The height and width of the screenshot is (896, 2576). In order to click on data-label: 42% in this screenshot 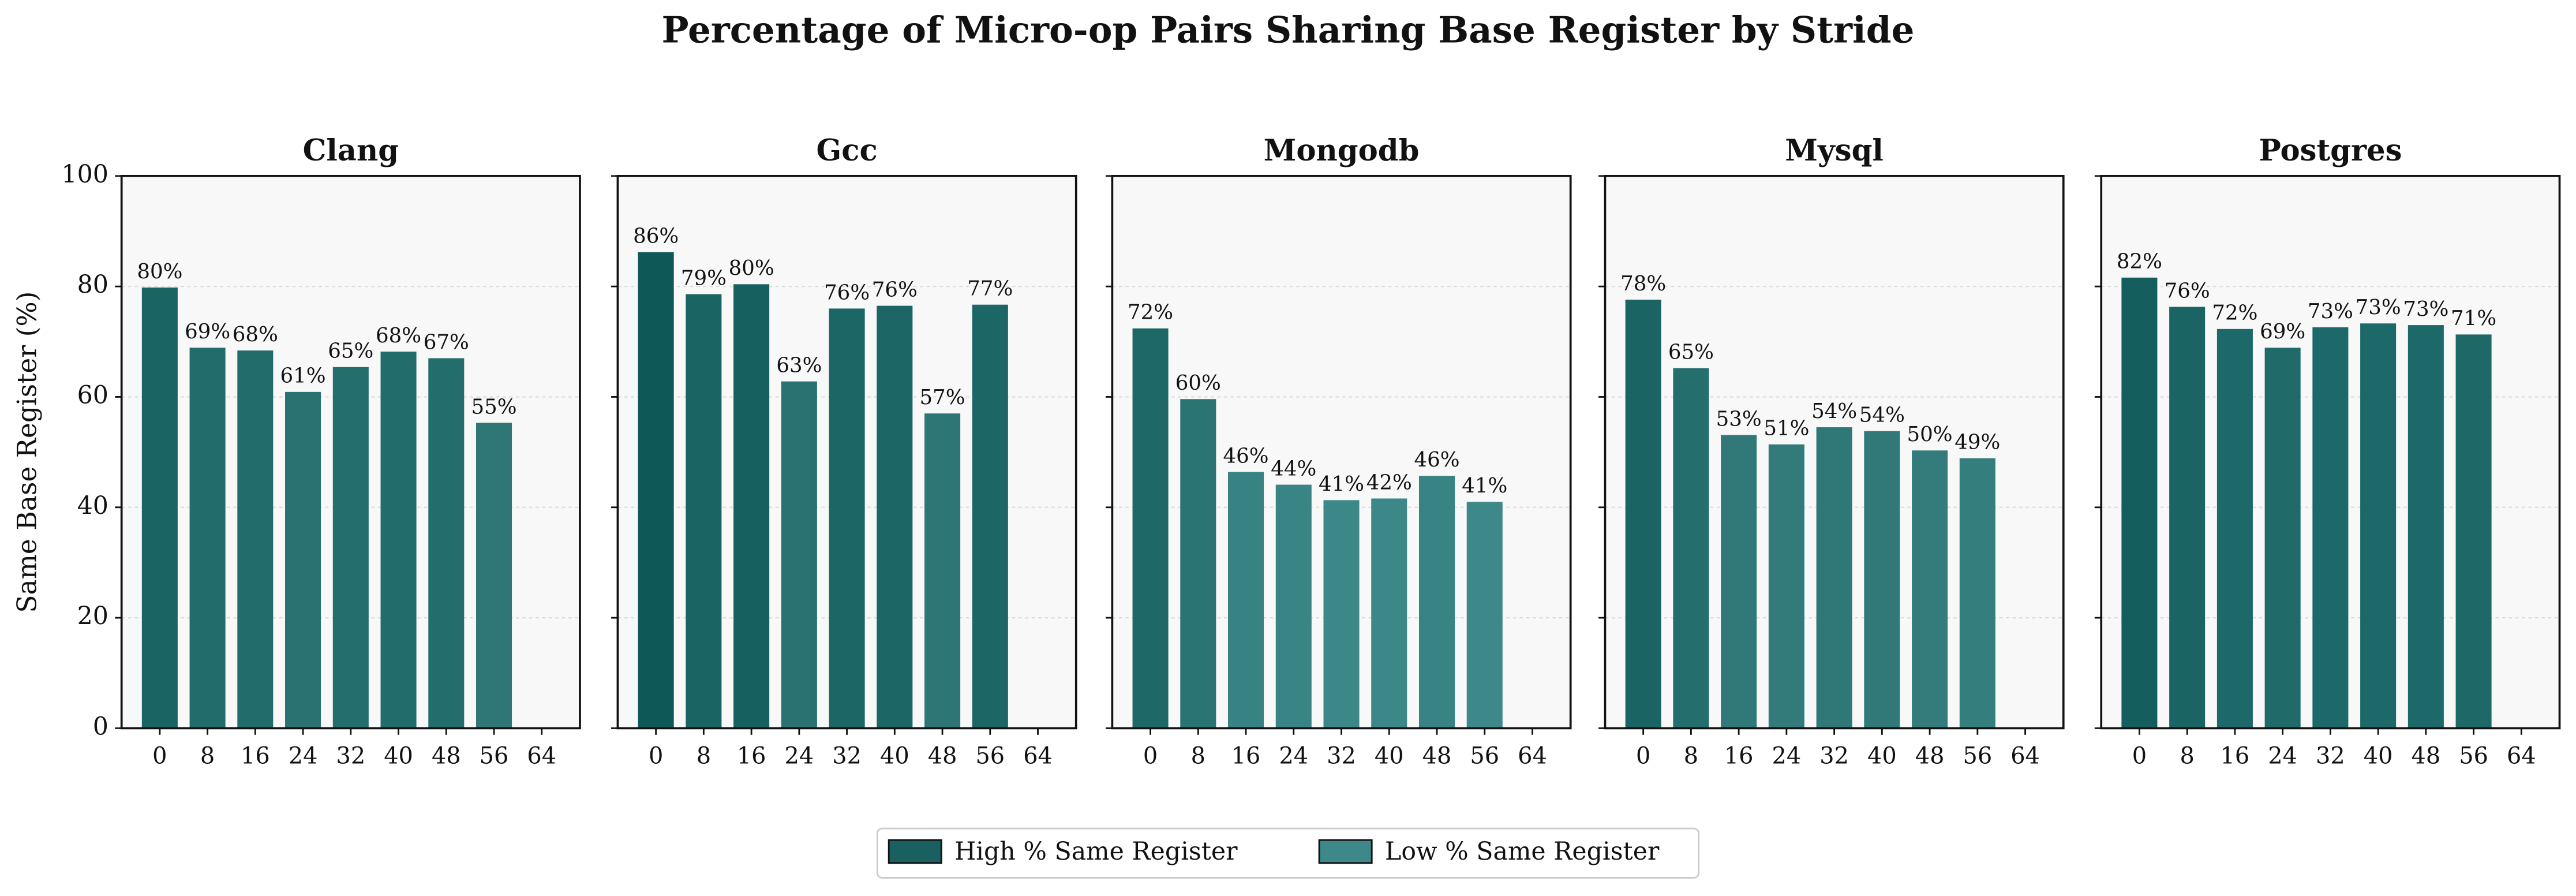, I will do `click(1389, 482)`.